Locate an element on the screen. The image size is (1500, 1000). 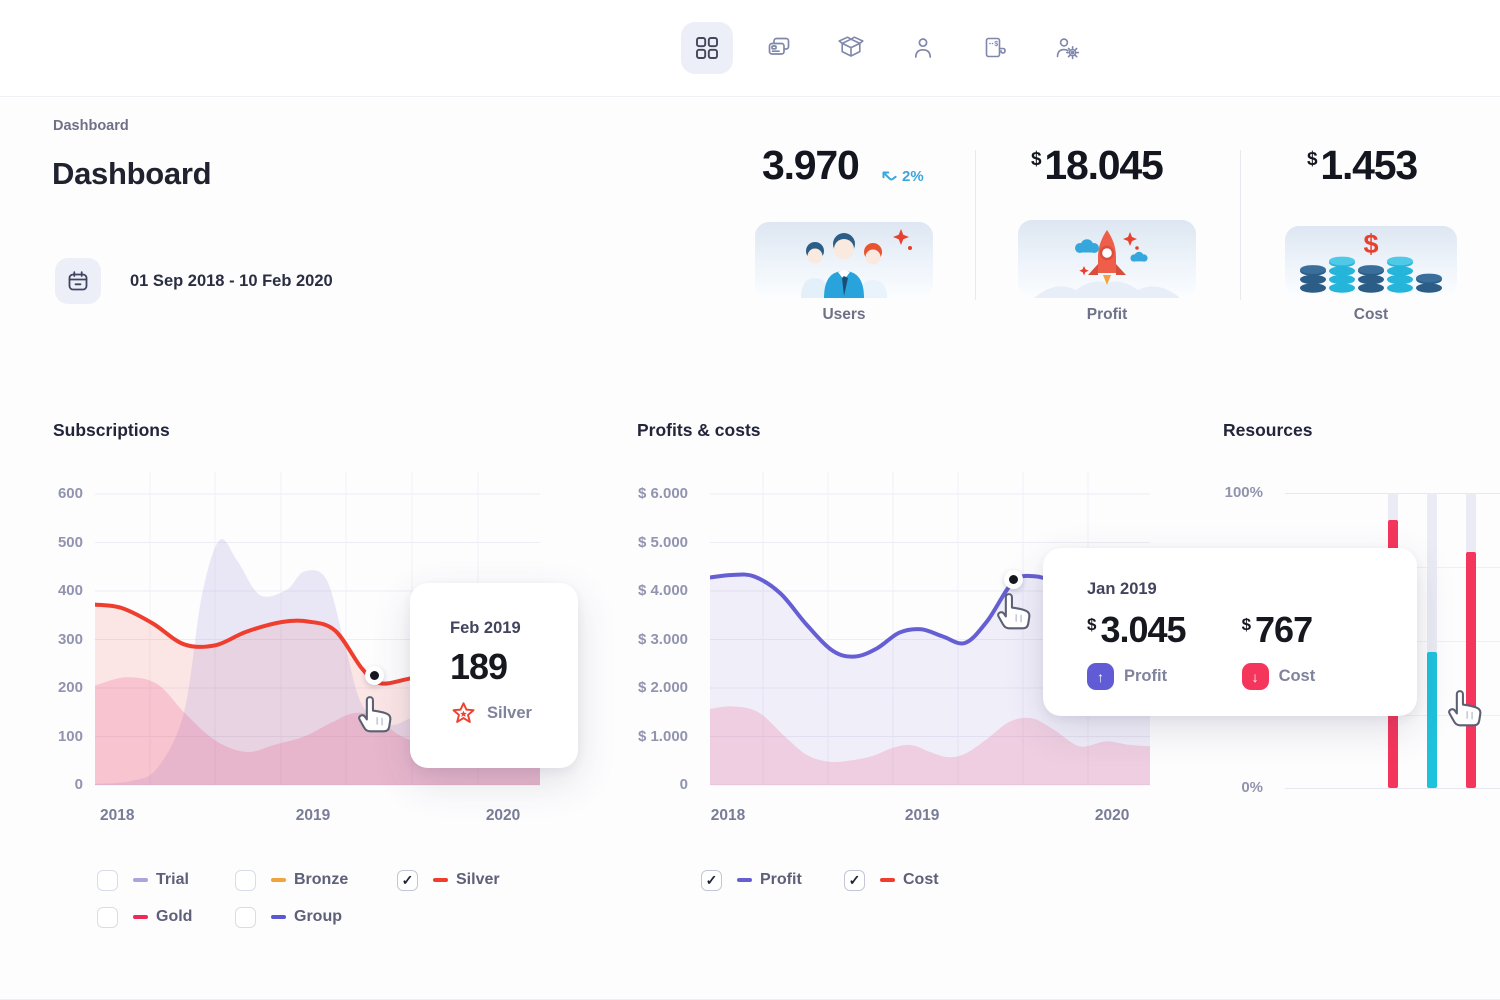
trend-arrow-icon is located at coordinates (889, 175).